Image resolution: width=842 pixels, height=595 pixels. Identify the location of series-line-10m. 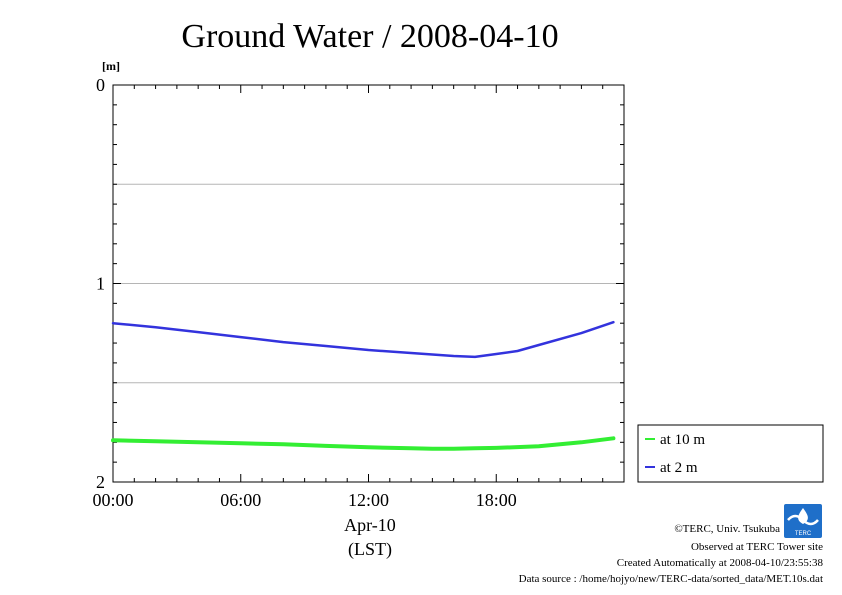
(363, 443).